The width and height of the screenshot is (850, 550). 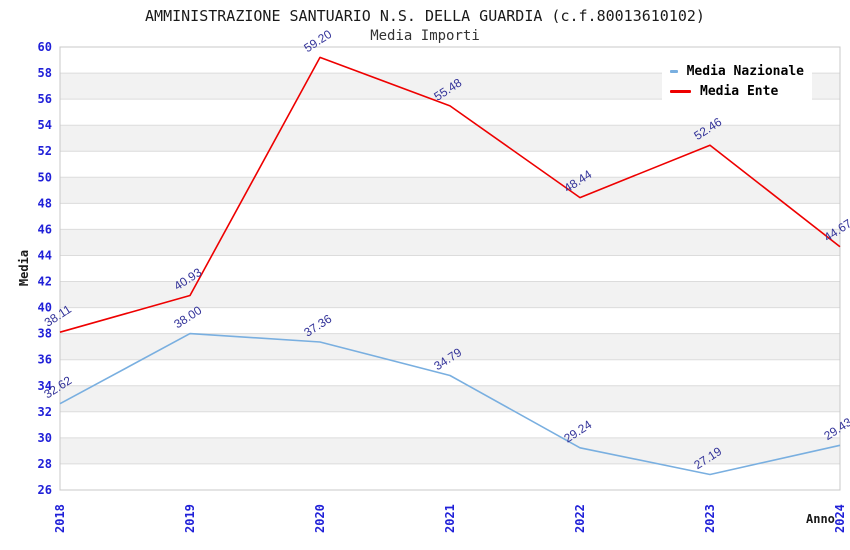 What do you see at coordinates (45, 256) in the screenshot?
I see `y-tick-label: 44` at bounding box center [45, 256].